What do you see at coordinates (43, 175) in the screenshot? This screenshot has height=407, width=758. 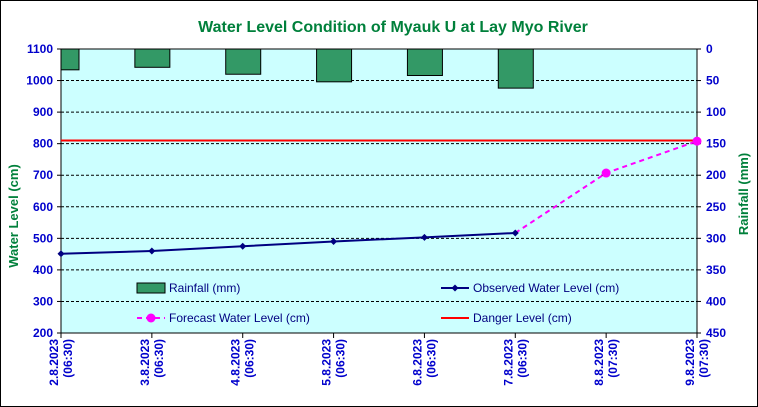 I see `y-tick-label: 700` at bounding box center [43, 175].